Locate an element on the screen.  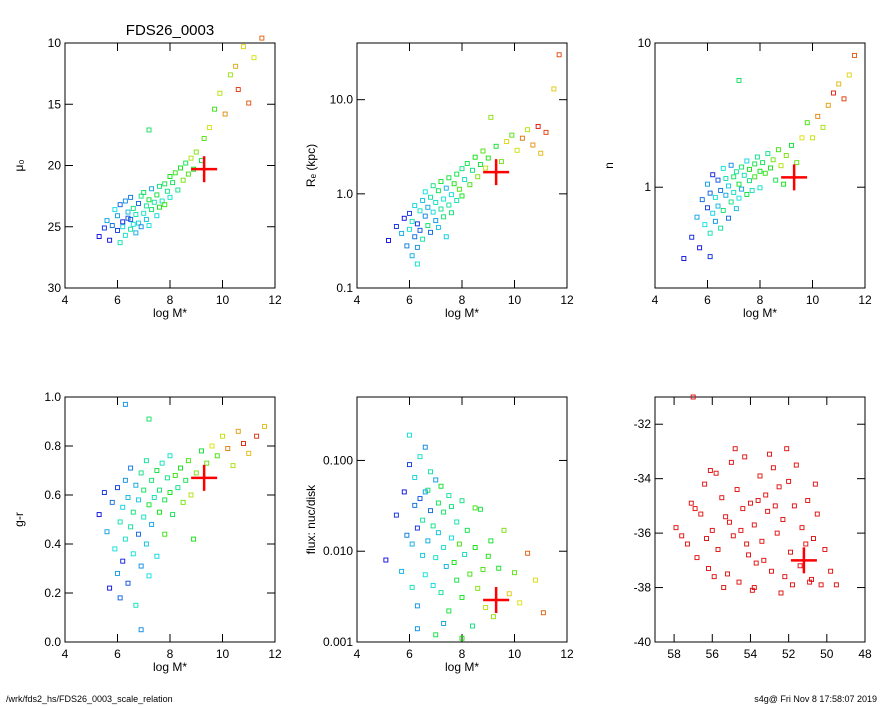
y-tick-label: 0.4 is located at coordinates (52, 544).